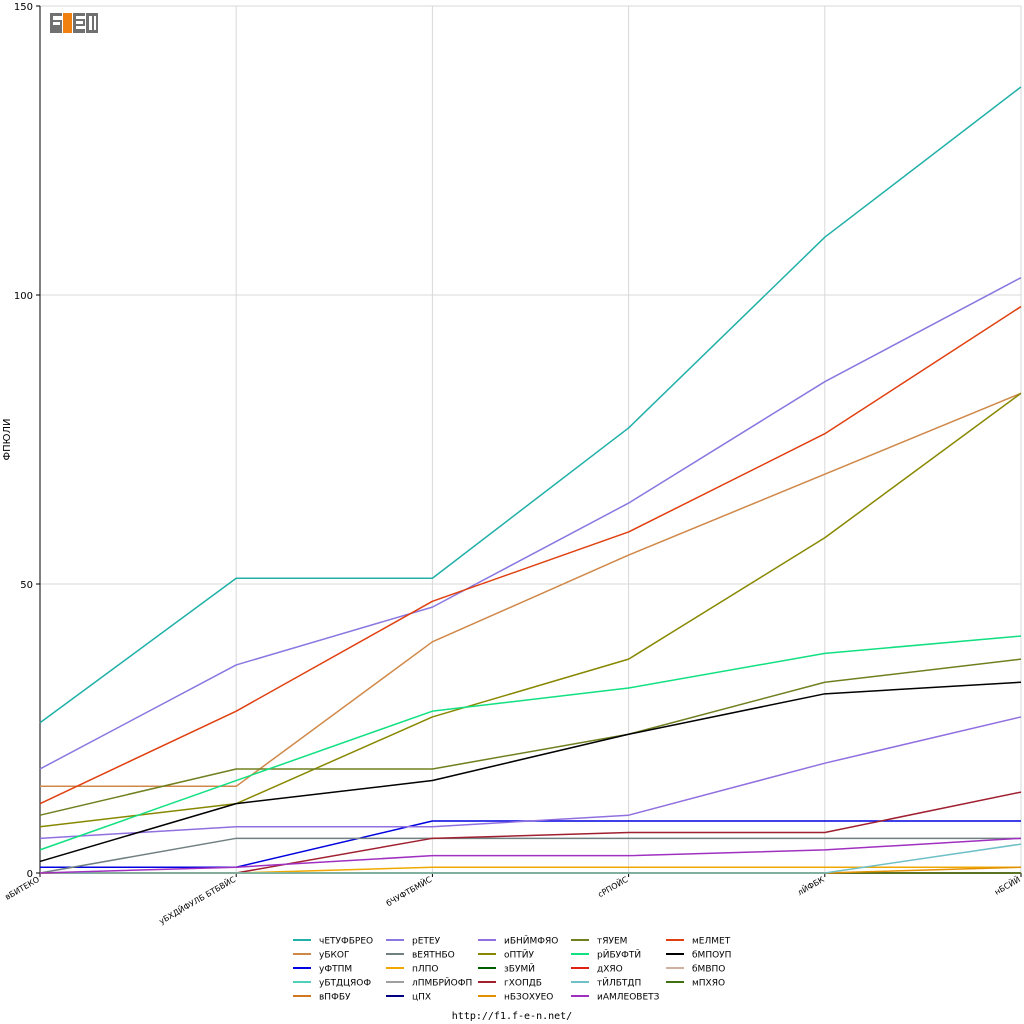  I want to click on y-tick-label: 50, so click(26, 585).